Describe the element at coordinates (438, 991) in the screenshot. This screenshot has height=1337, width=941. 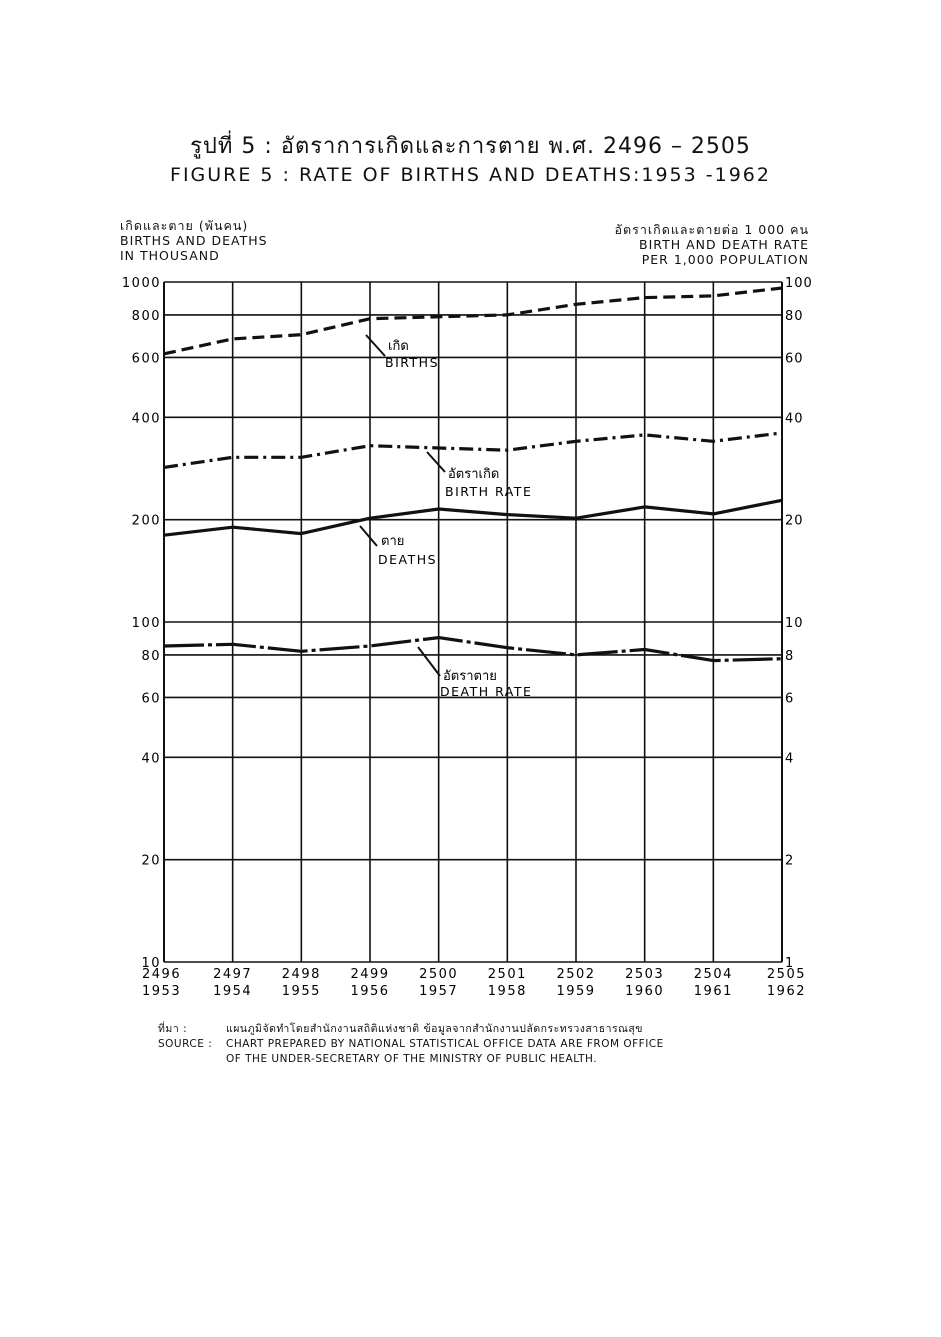
I see `x-tick-label-ad: 1957` at that location.